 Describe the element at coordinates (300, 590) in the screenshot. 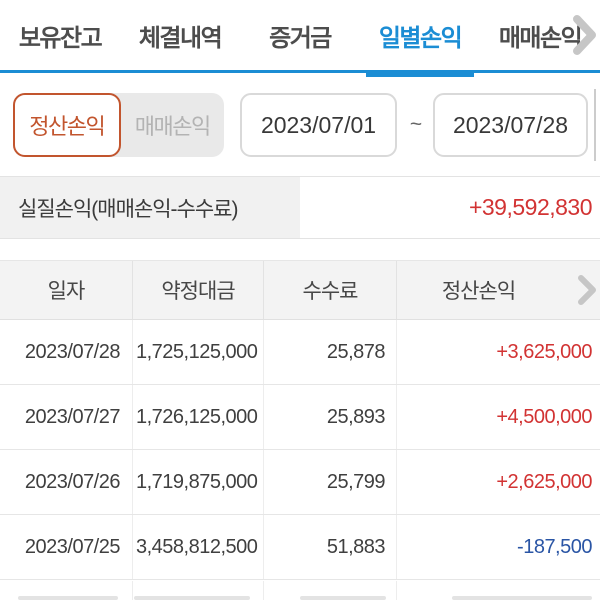

I see `table-row-clipped` at that location.